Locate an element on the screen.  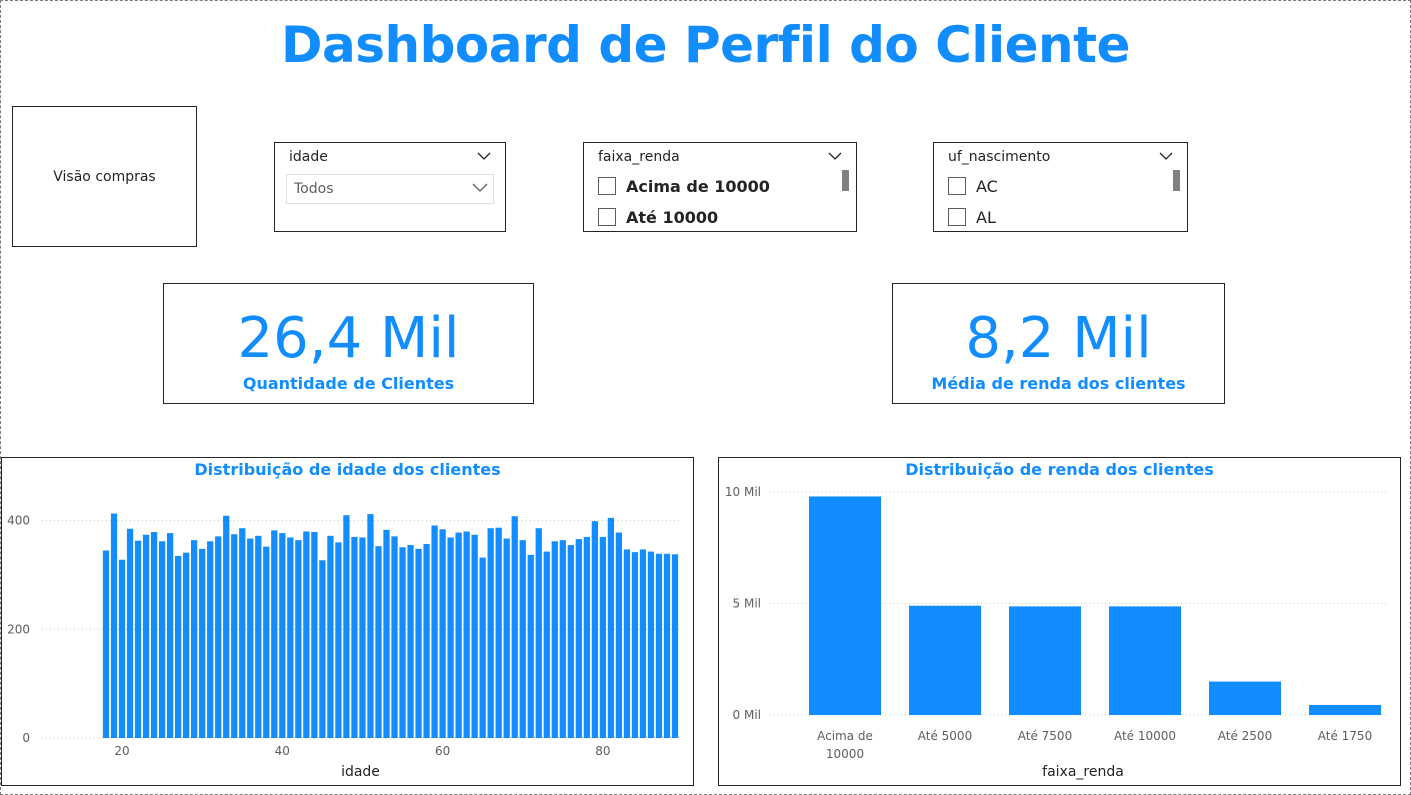
chart-title: Distribuição de renda dos clientes is located at coordinates (1059, 469).